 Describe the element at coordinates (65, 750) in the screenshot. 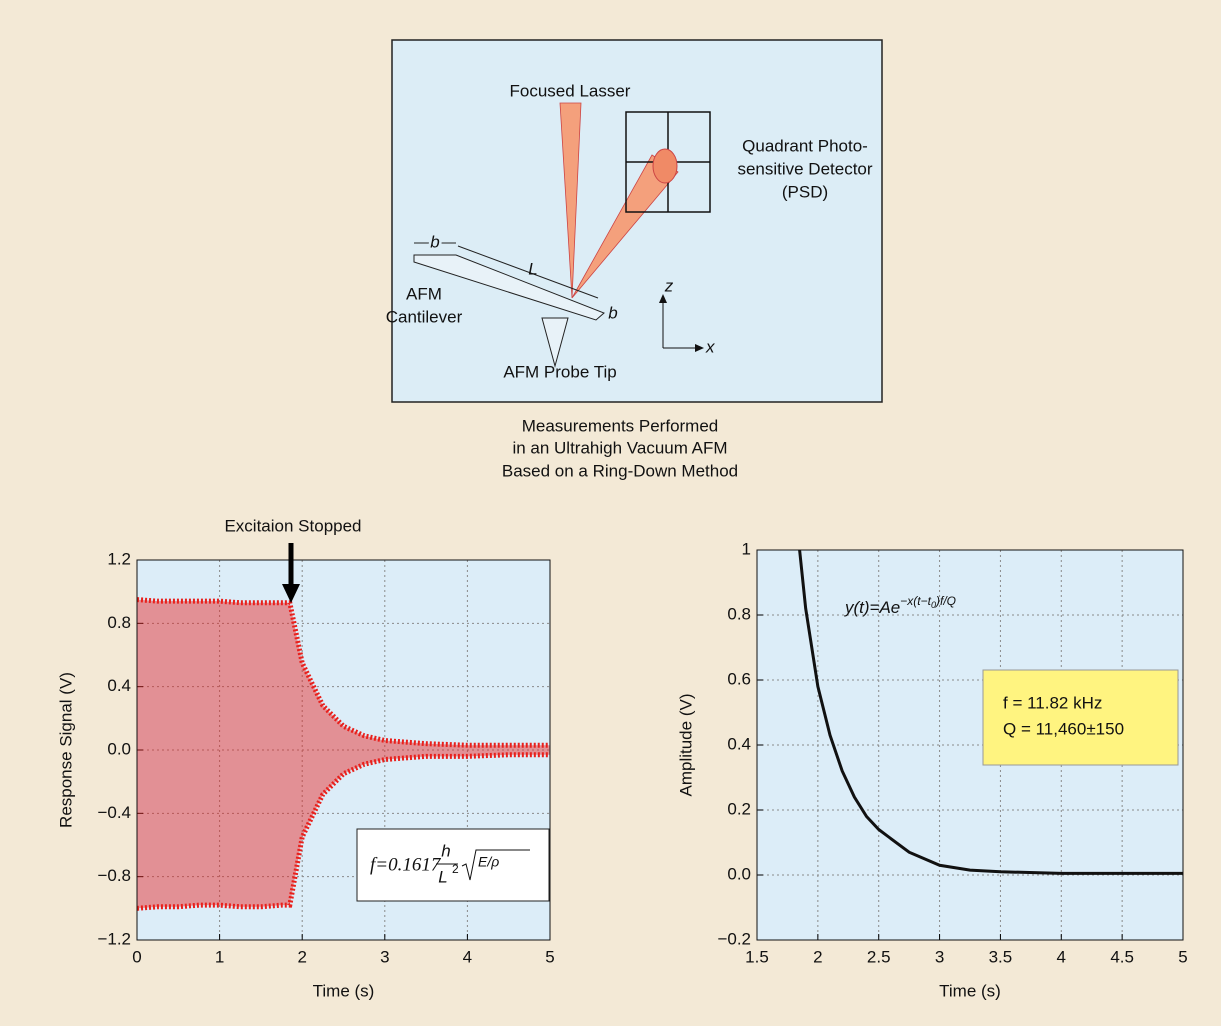

I see `y-axis-label: Response Signal (V)` at that location.